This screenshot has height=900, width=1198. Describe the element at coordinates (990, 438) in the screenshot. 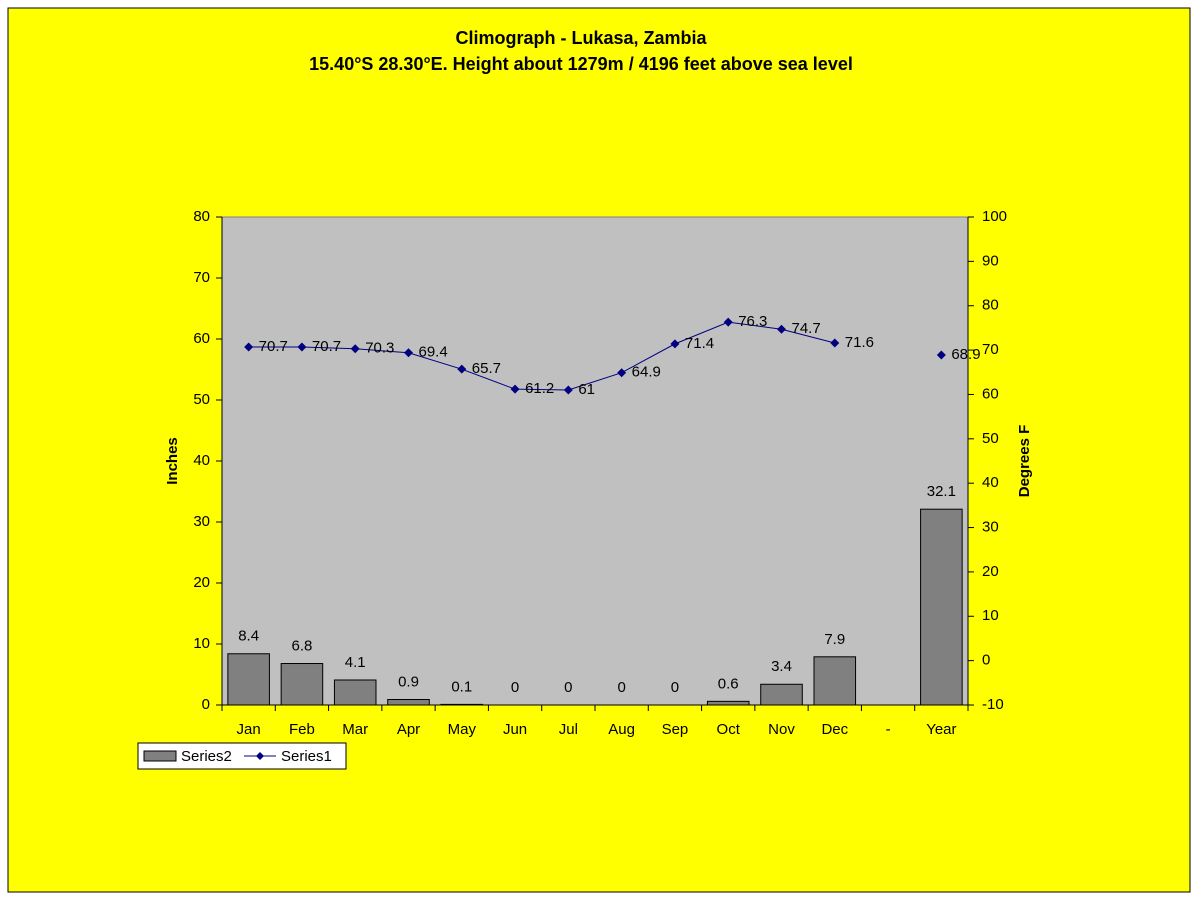

I see `y2-tick-label: 50` at that location.